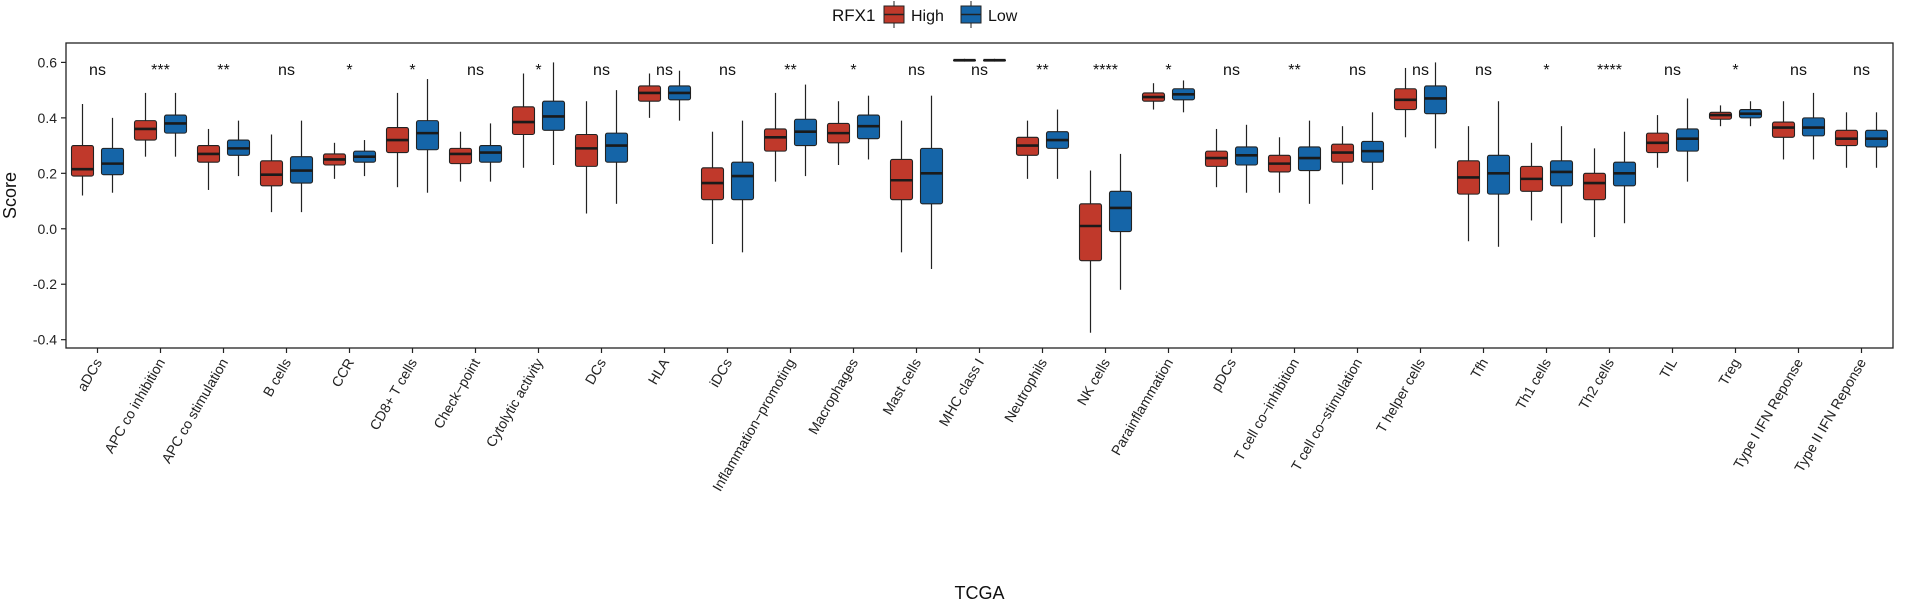  Describe the element at coordinates (1326, 415) in the screenshot. I see `x-tick-label: T cell co−stimulation` at that location.